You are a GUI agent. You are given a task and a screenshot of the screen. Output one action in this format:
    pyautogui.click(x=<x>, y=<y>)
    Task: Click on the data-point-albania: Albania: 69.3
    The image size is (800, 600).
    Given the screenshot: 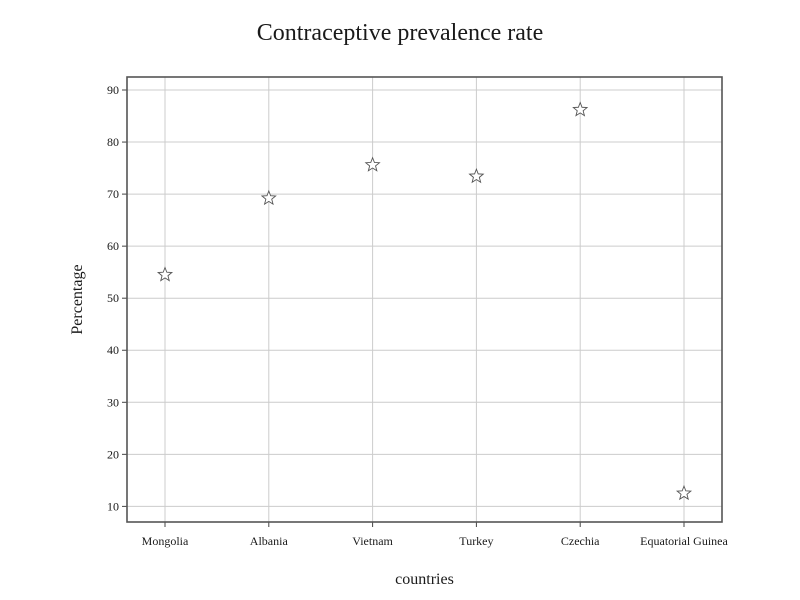 What is the action you would take?
    pyautogui.click(x=268, y=197)
    